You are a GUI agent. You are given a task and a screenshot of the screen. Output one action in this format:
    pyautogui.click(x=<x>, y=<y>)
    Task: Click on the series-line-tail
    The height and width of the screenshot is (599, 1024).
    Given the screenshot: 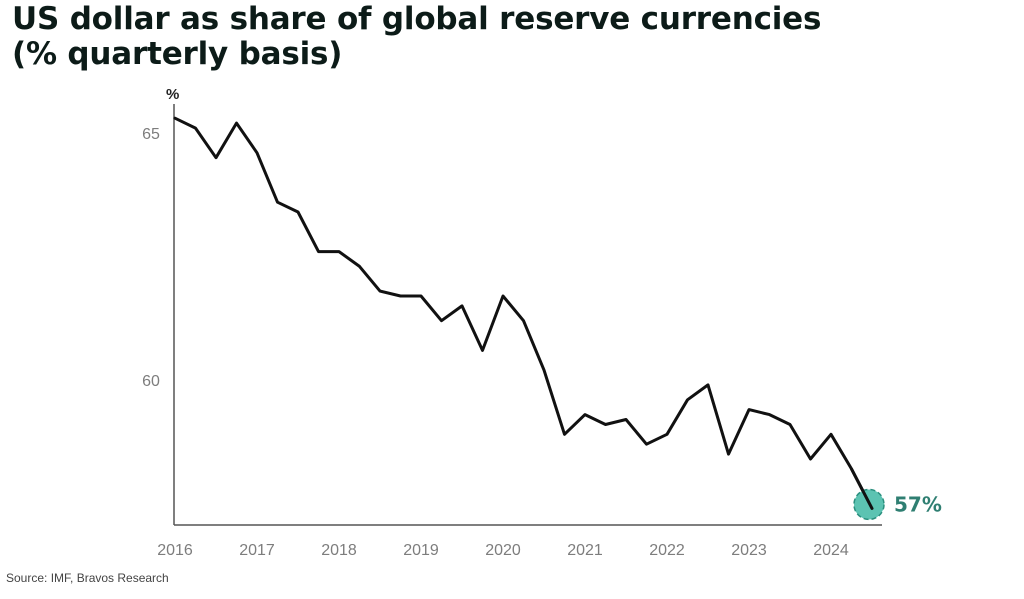 What is the action you would take?
    pyautogui.click(x=862, y=488)
    